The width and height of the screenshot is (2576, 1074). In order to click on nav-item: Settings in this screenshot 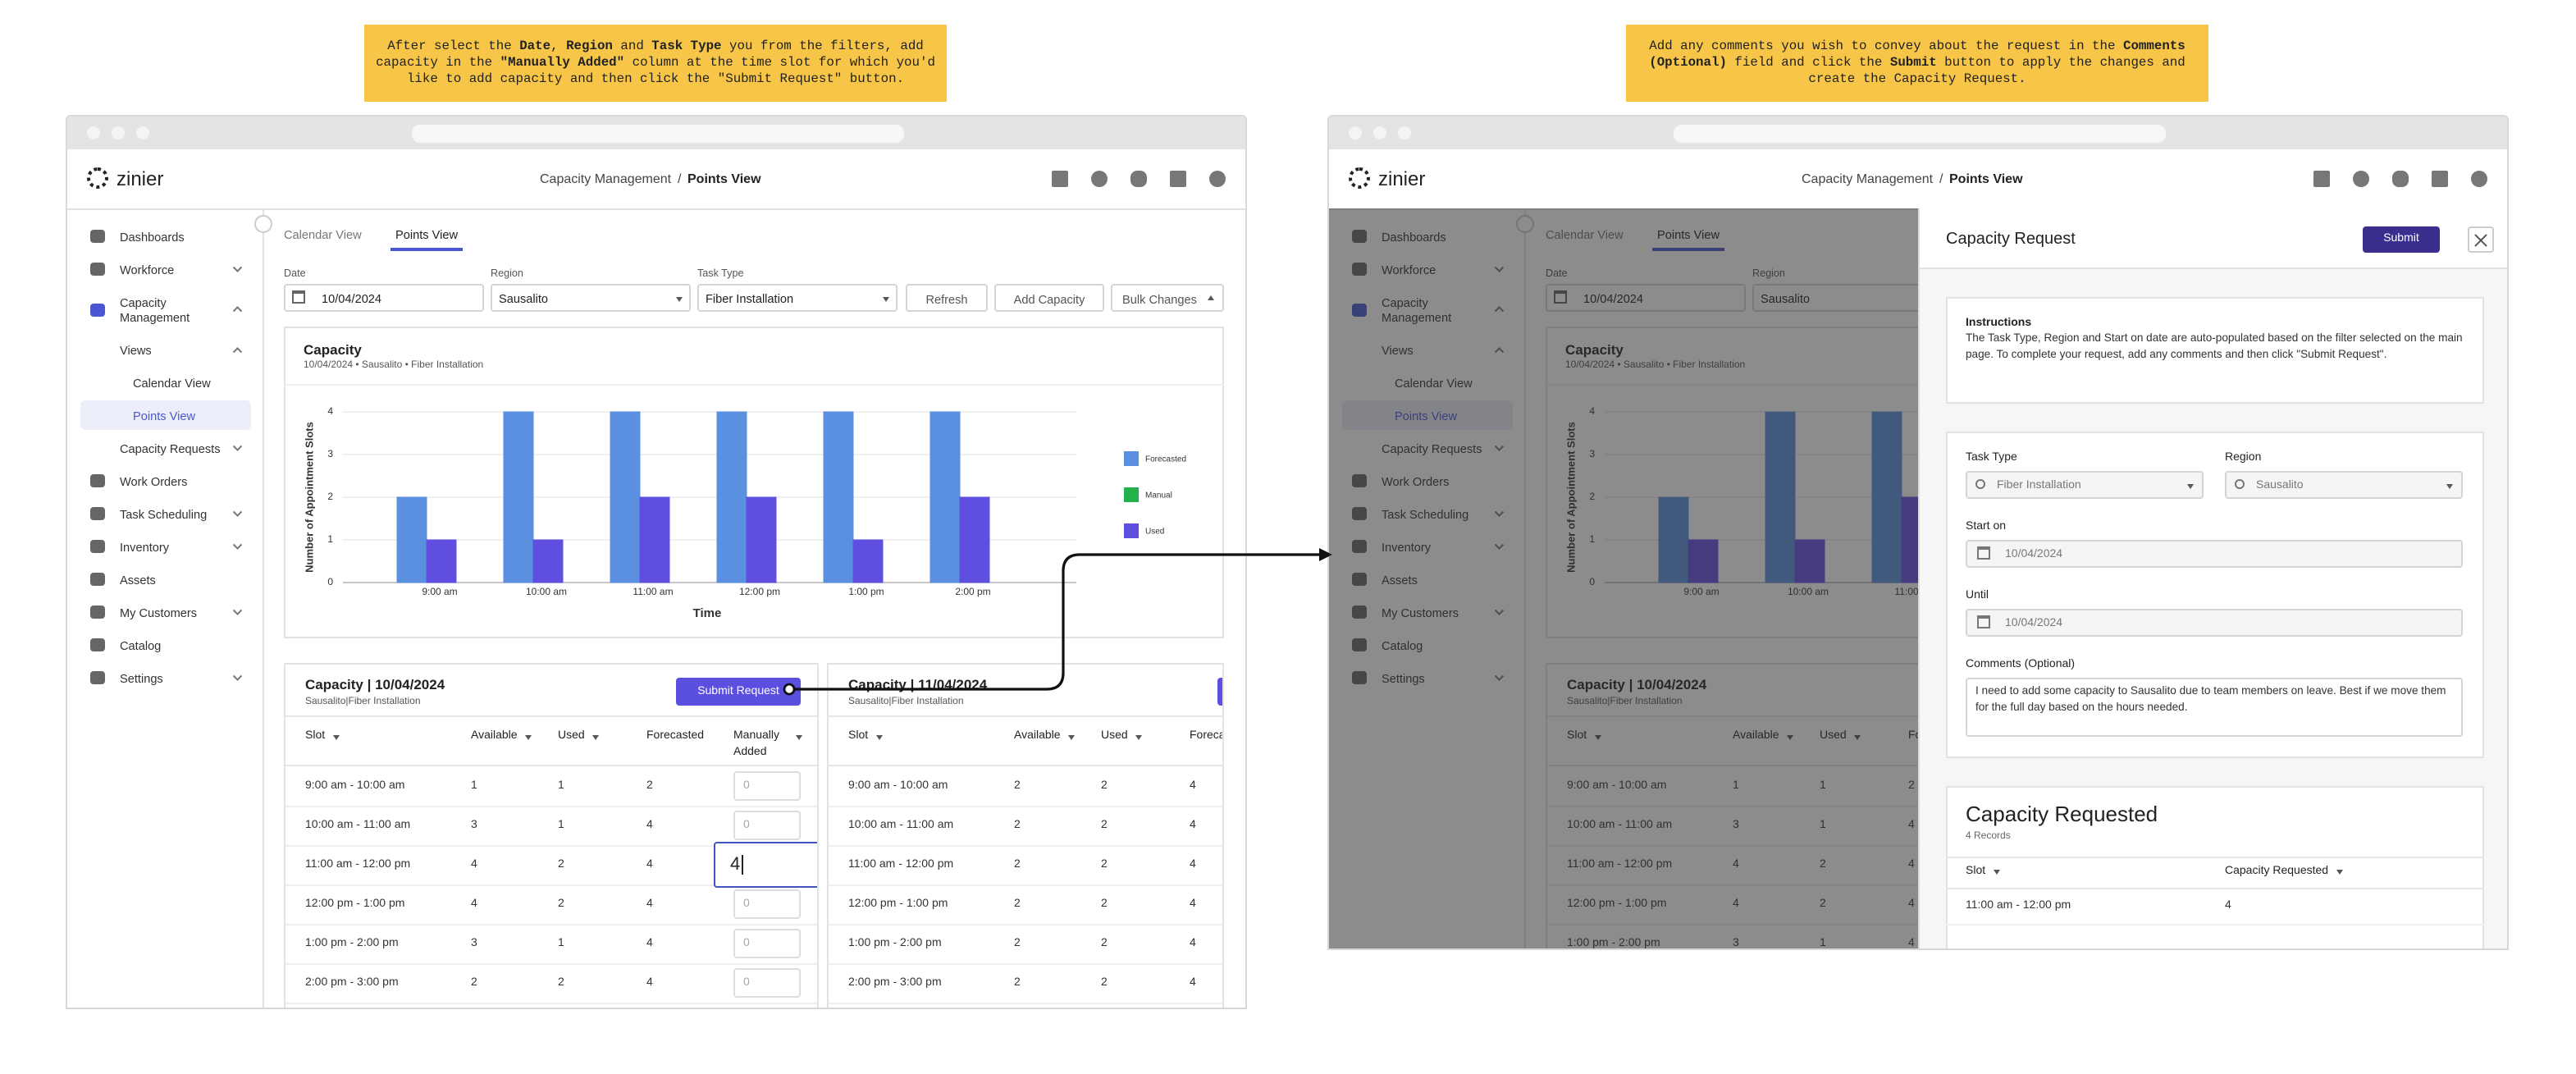, I will do `click(142, 677)`.